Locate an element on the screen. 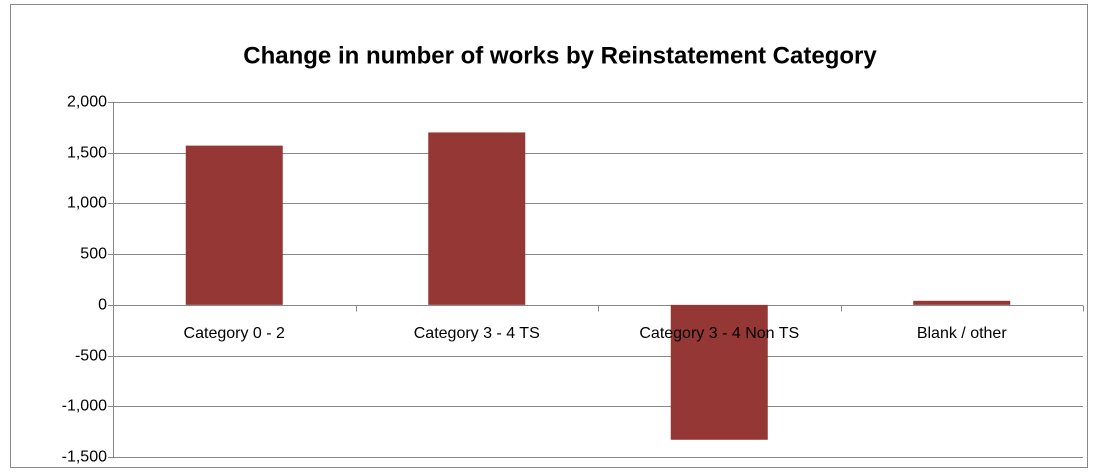 The height and width of the screenshot is (472, 1096). y-tick-label: 2,000 is located at coordinates (87, 102).